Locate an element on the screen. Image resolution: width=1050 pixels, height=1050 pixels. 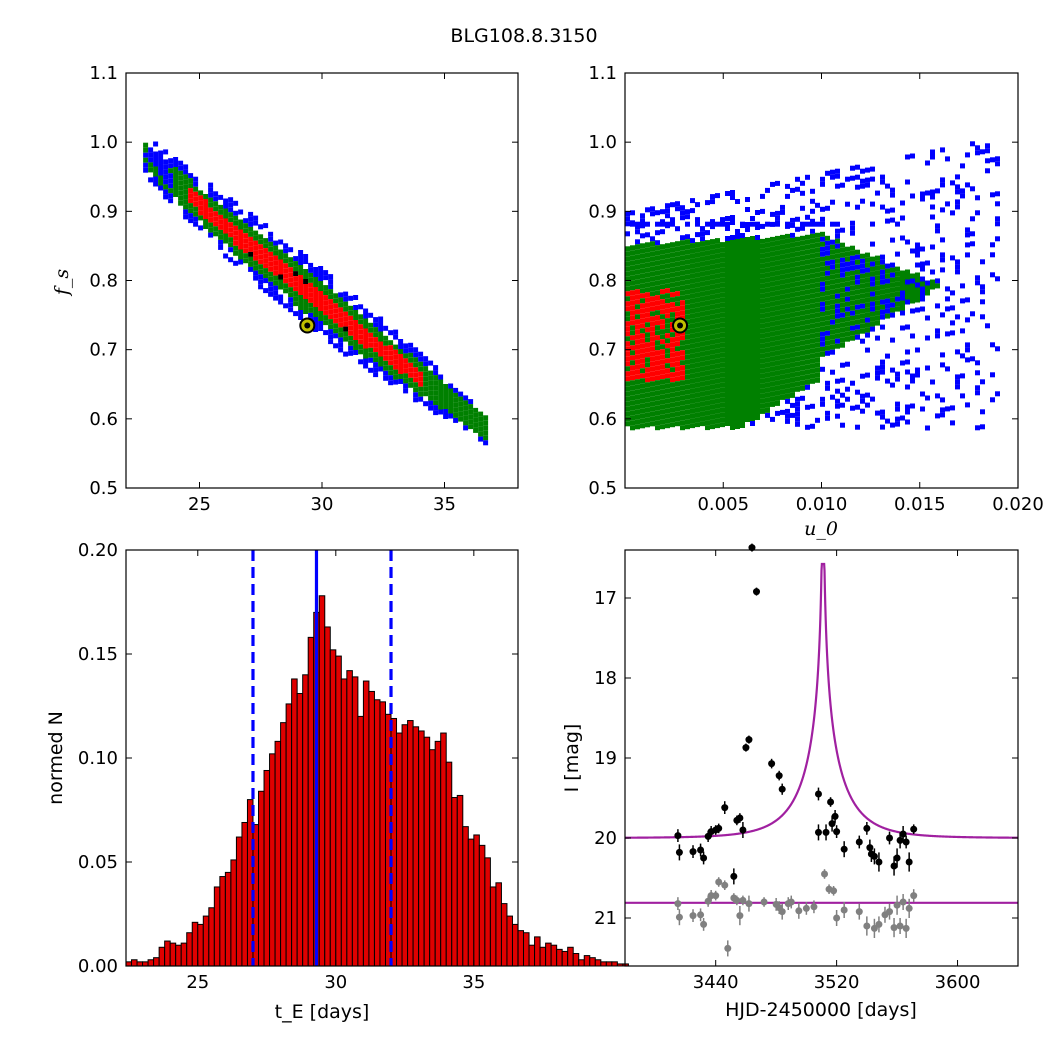
x-tick-label: 3600 is located at coordinates (958, 982).